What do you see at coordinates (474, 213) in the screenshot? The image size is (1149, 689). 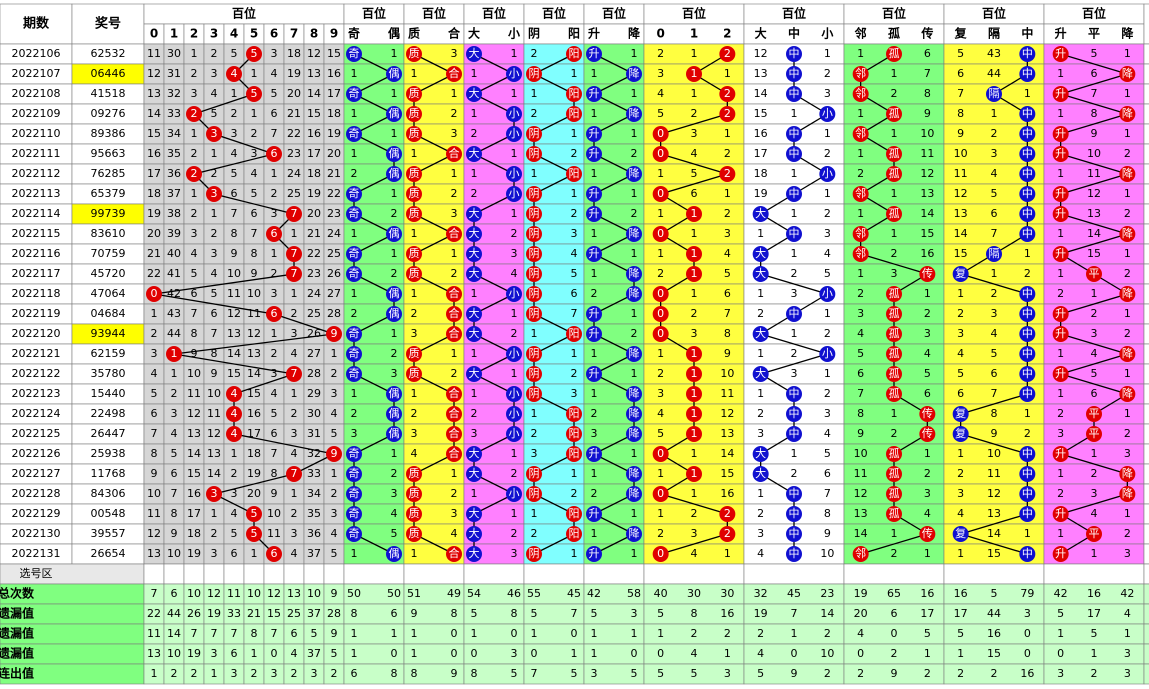 I see `hit-label: 大` at bounding box center [474, 213].